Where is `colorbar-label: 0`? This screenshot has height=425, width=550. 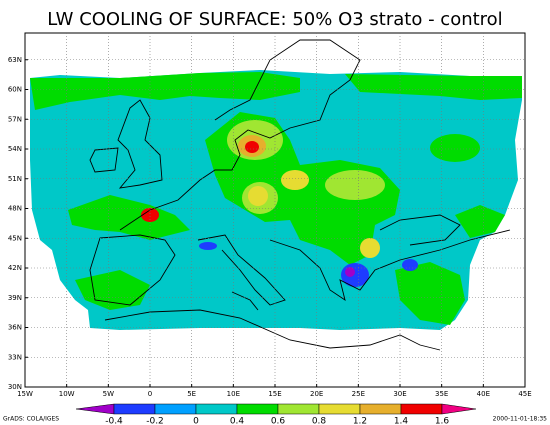 colorbar-label: 0 is located at coordinates (196, 421).